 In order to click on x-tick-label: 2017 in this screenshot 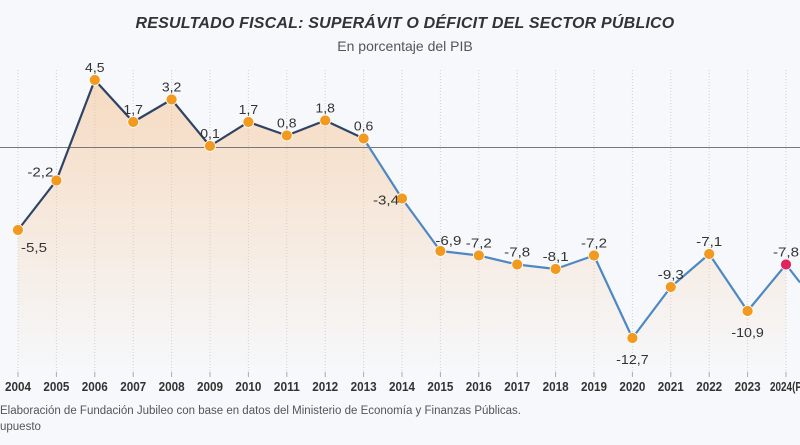, I will do `click(517, 386)`.